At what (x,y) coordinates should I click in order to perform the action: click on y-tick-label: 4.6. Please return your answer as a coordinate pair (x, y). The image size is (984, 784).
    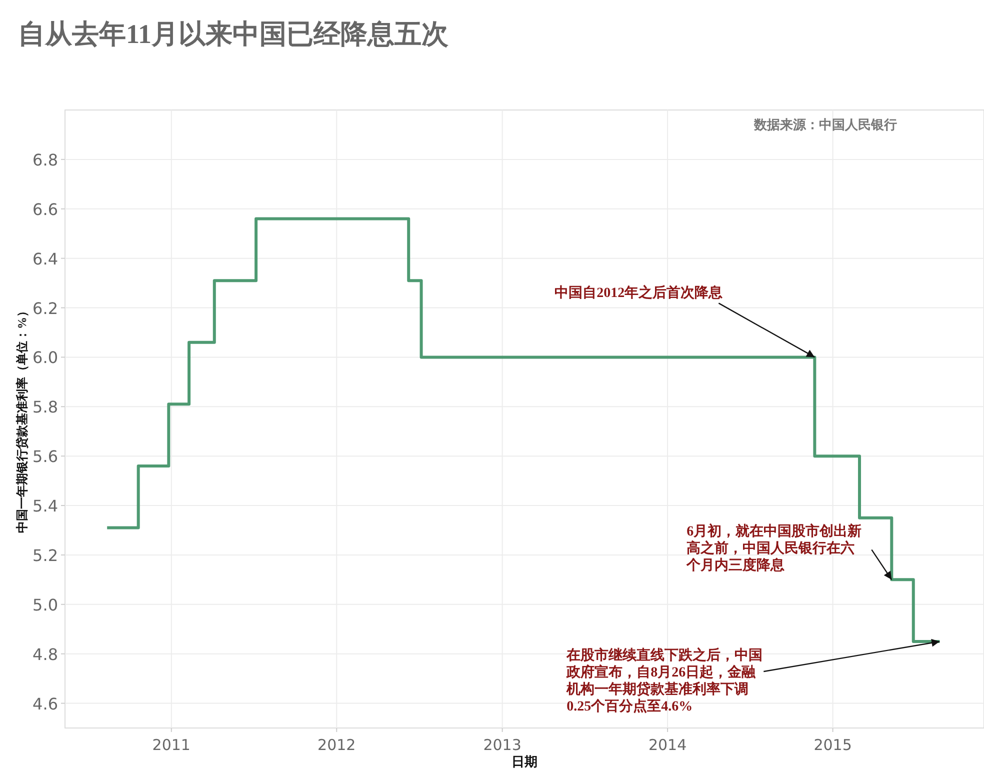
    Looking at the image, I should click on (45, 704).